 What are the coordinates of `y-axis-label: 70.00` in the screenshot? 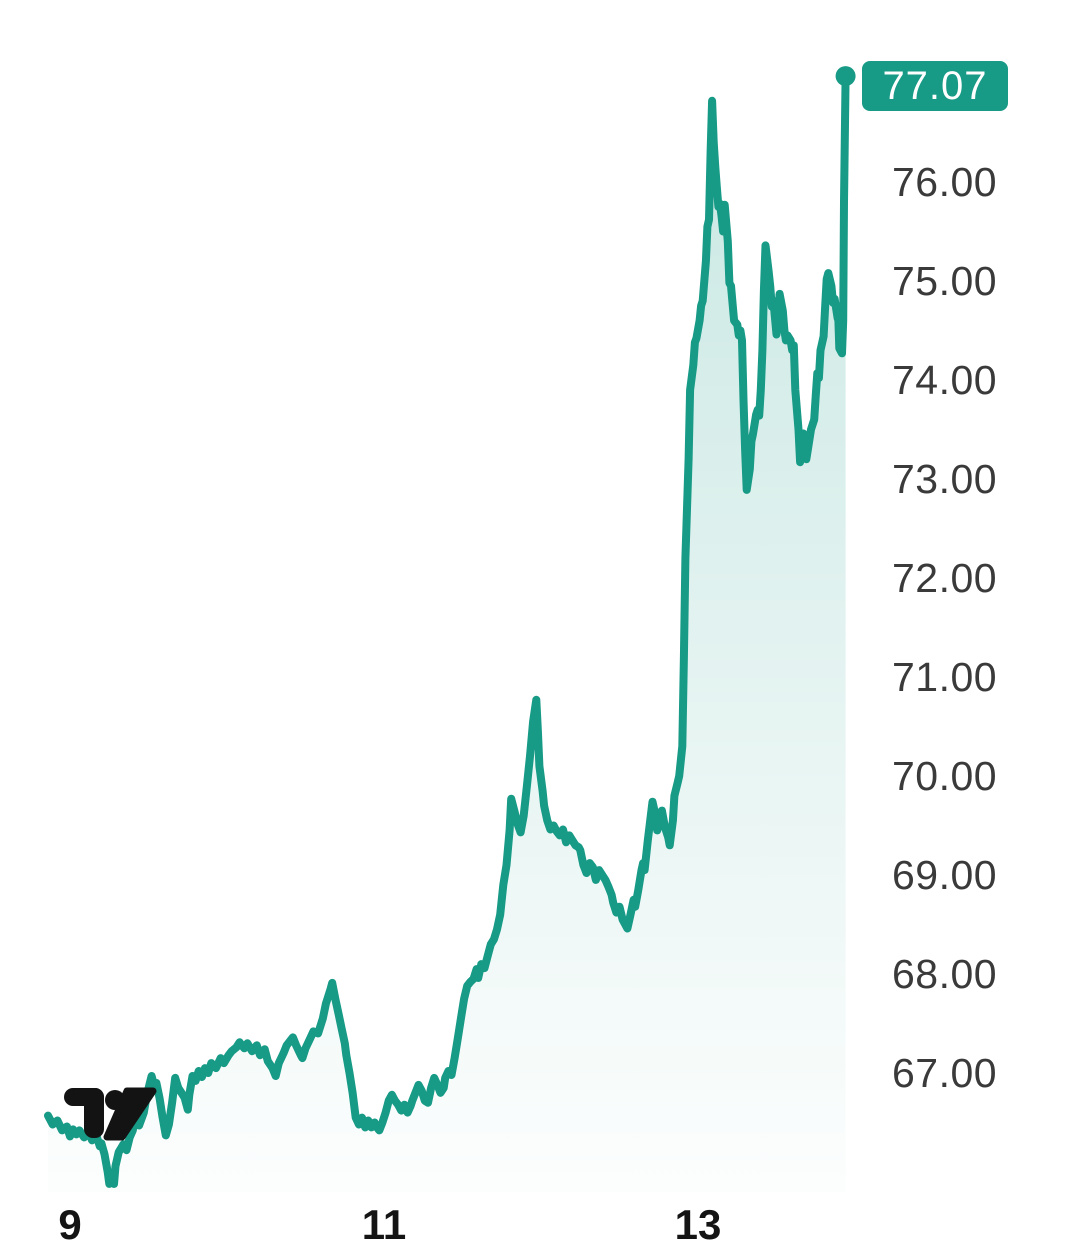 It's located at (945, 776).